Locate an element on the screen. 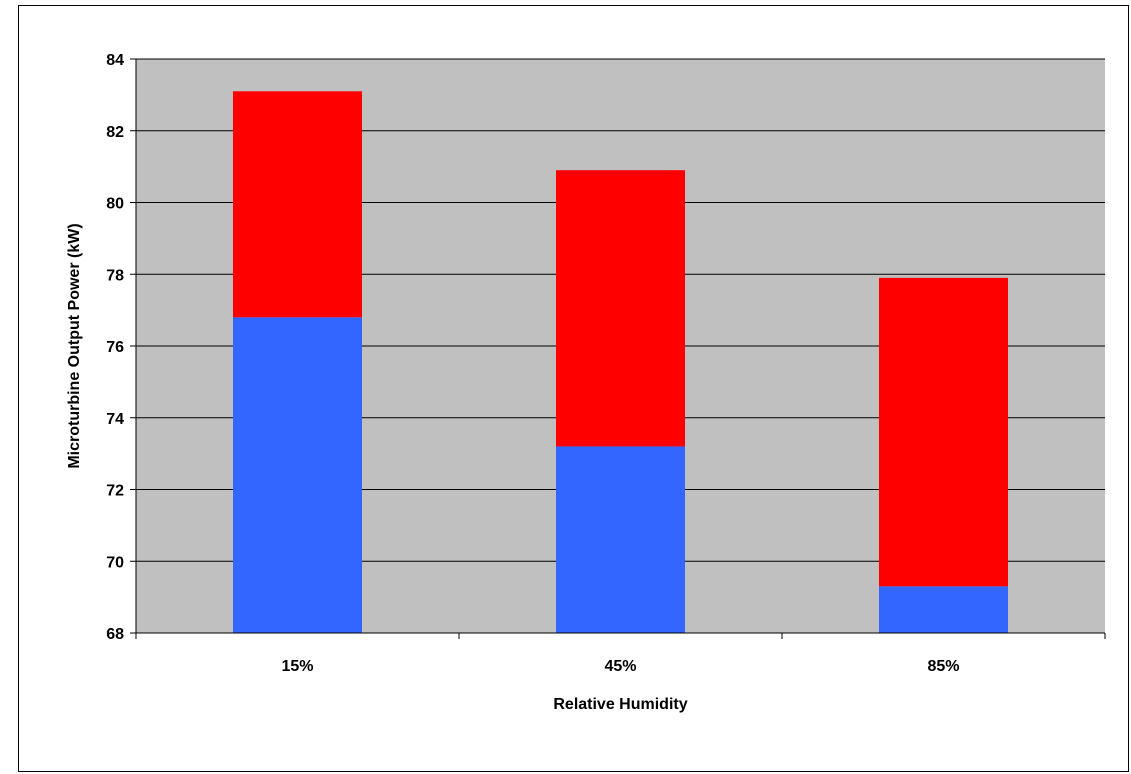  y-tick-label-74: 74 is located at coordinates (115, 419).